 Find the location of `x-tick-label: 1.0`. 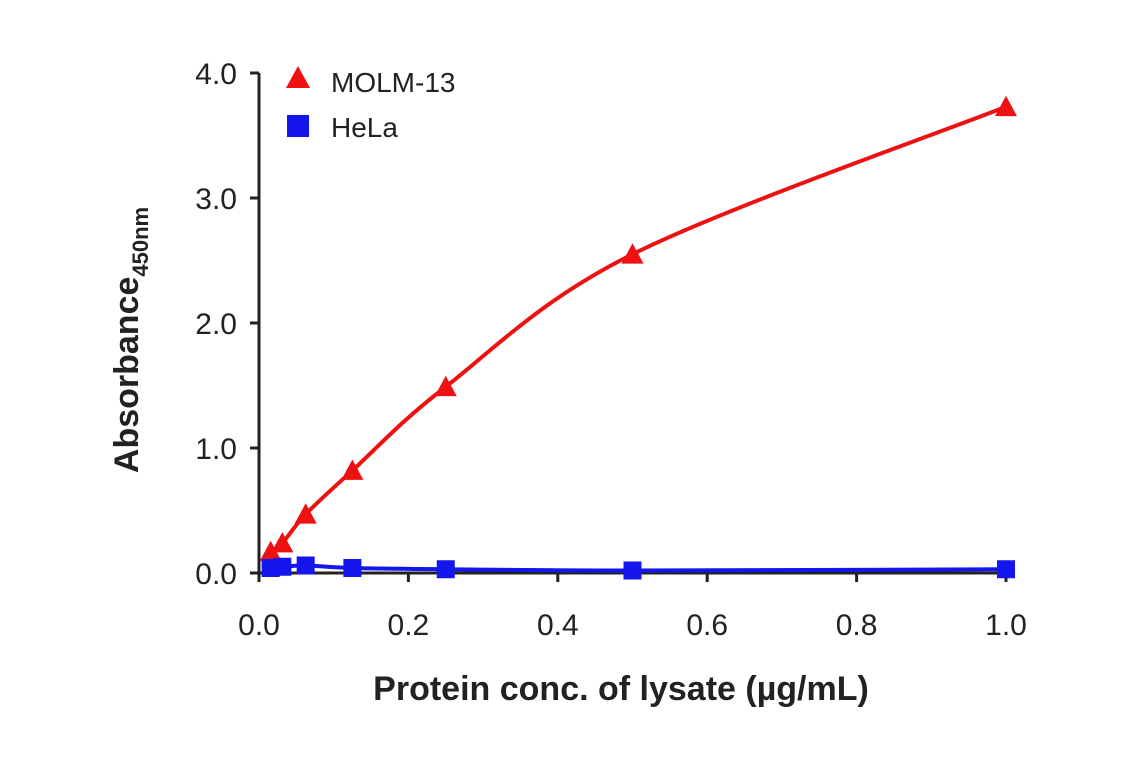

x-tick-label: 1.0 is located at coordinates (1006, 625).